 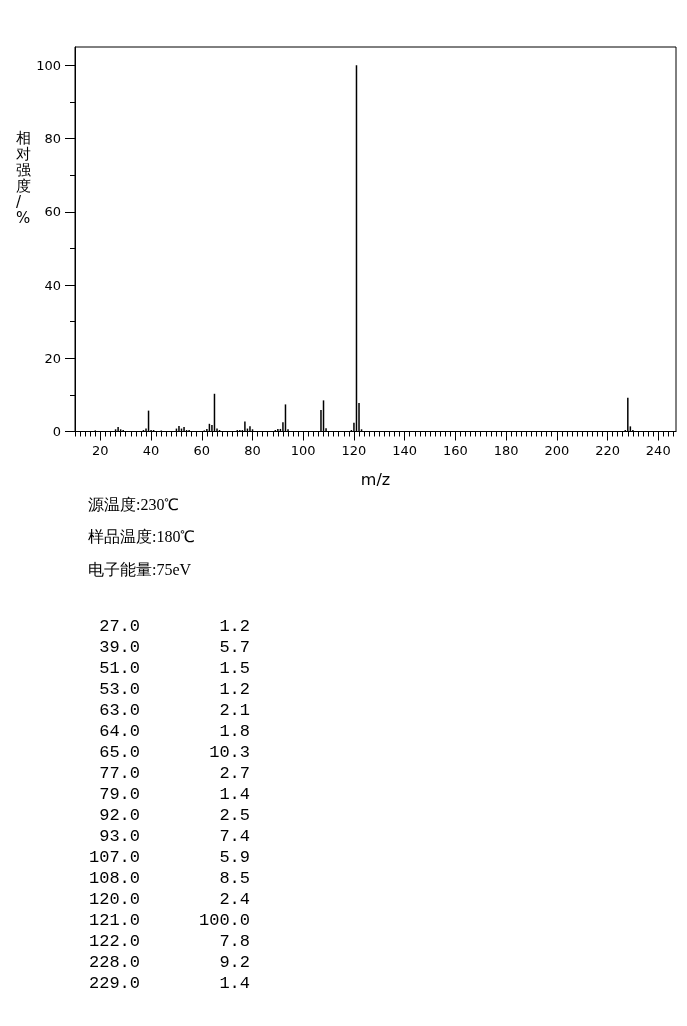 I want to click on x-axis-title: m/z, so click(x=375, y=479).